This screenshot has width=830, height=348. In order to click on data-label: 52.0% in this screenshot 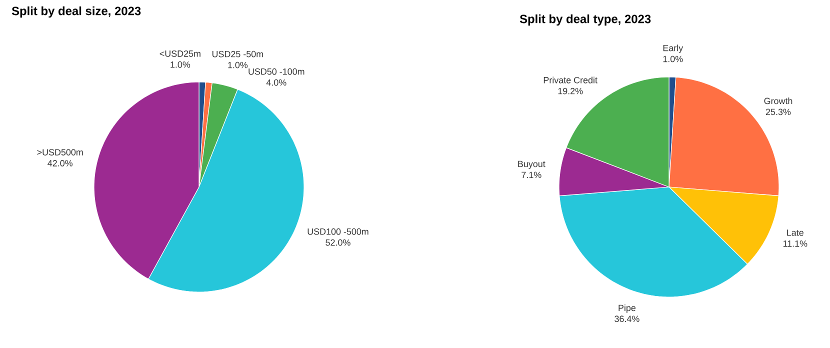, I will do `click(338, 242)`.